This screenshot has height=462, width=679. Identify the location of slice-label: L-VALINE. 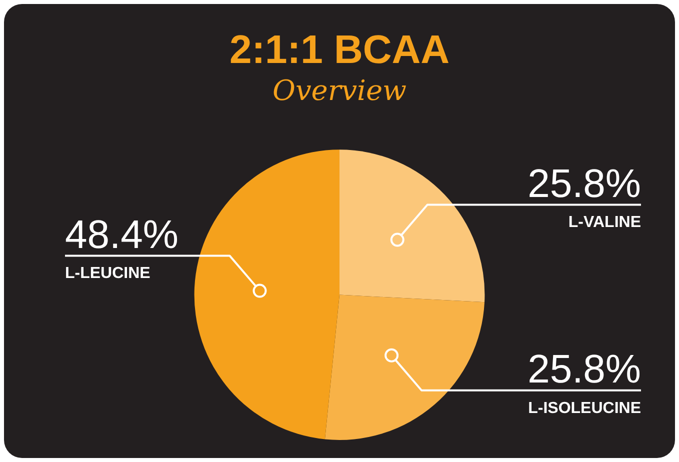
(605, 223).